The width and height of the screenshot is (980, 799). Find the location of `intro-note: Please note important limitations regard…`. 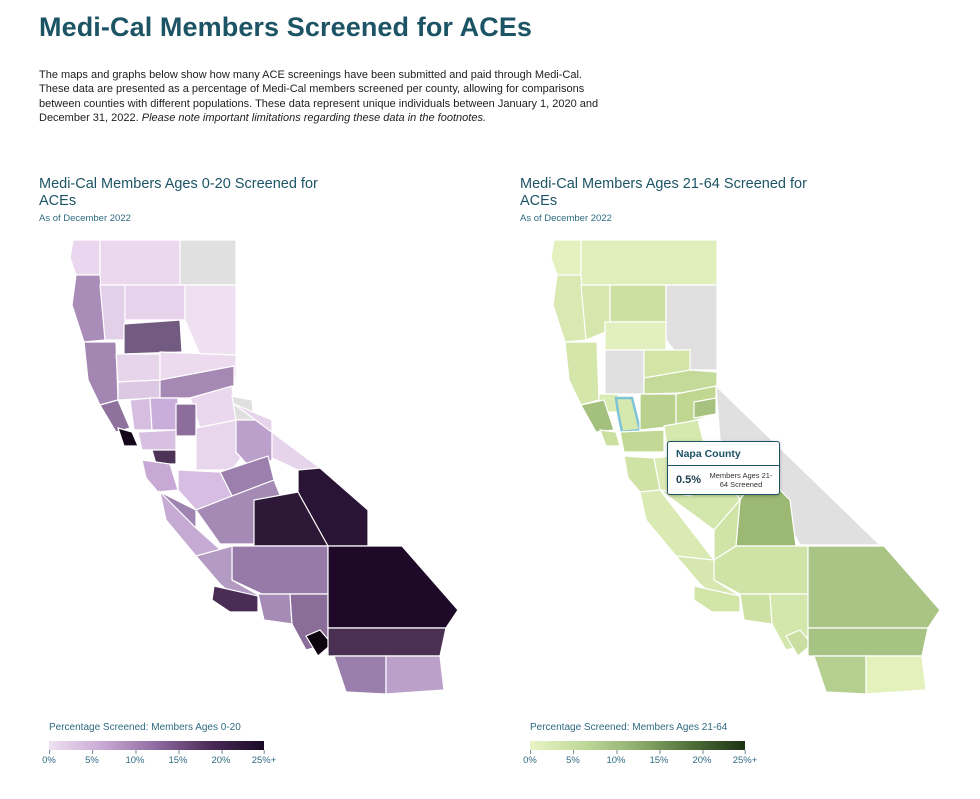

intro-note: Please note important limitations regard… is located at coordinates (313, 118).